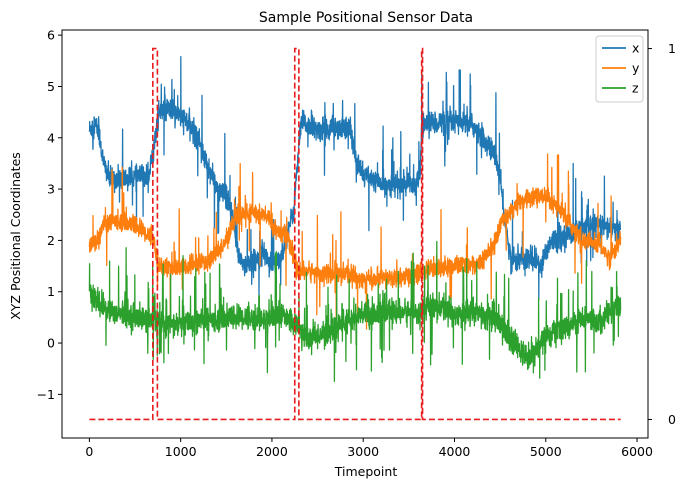 The image size is (690, 490). What do you see at coordinates (49, 215) in the screenshot?
I see `y-axis-ticks: −1 0 1 2 3 4 5 6` at bounding box center [49, 215].